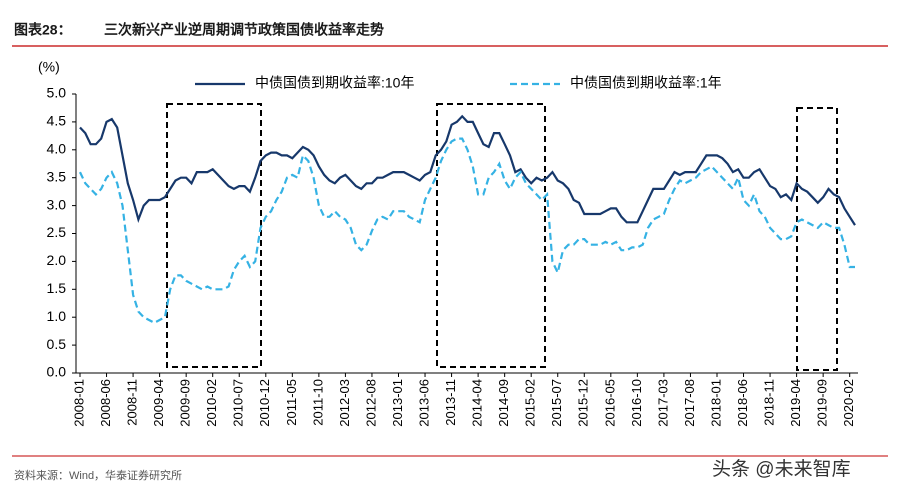 The width and height of the screenshot is (901, 494). What do you see at coordinates (185, 403) in the screenshot?
I see `x-tick-label: 2009-09` at bounding box center [185, 403].